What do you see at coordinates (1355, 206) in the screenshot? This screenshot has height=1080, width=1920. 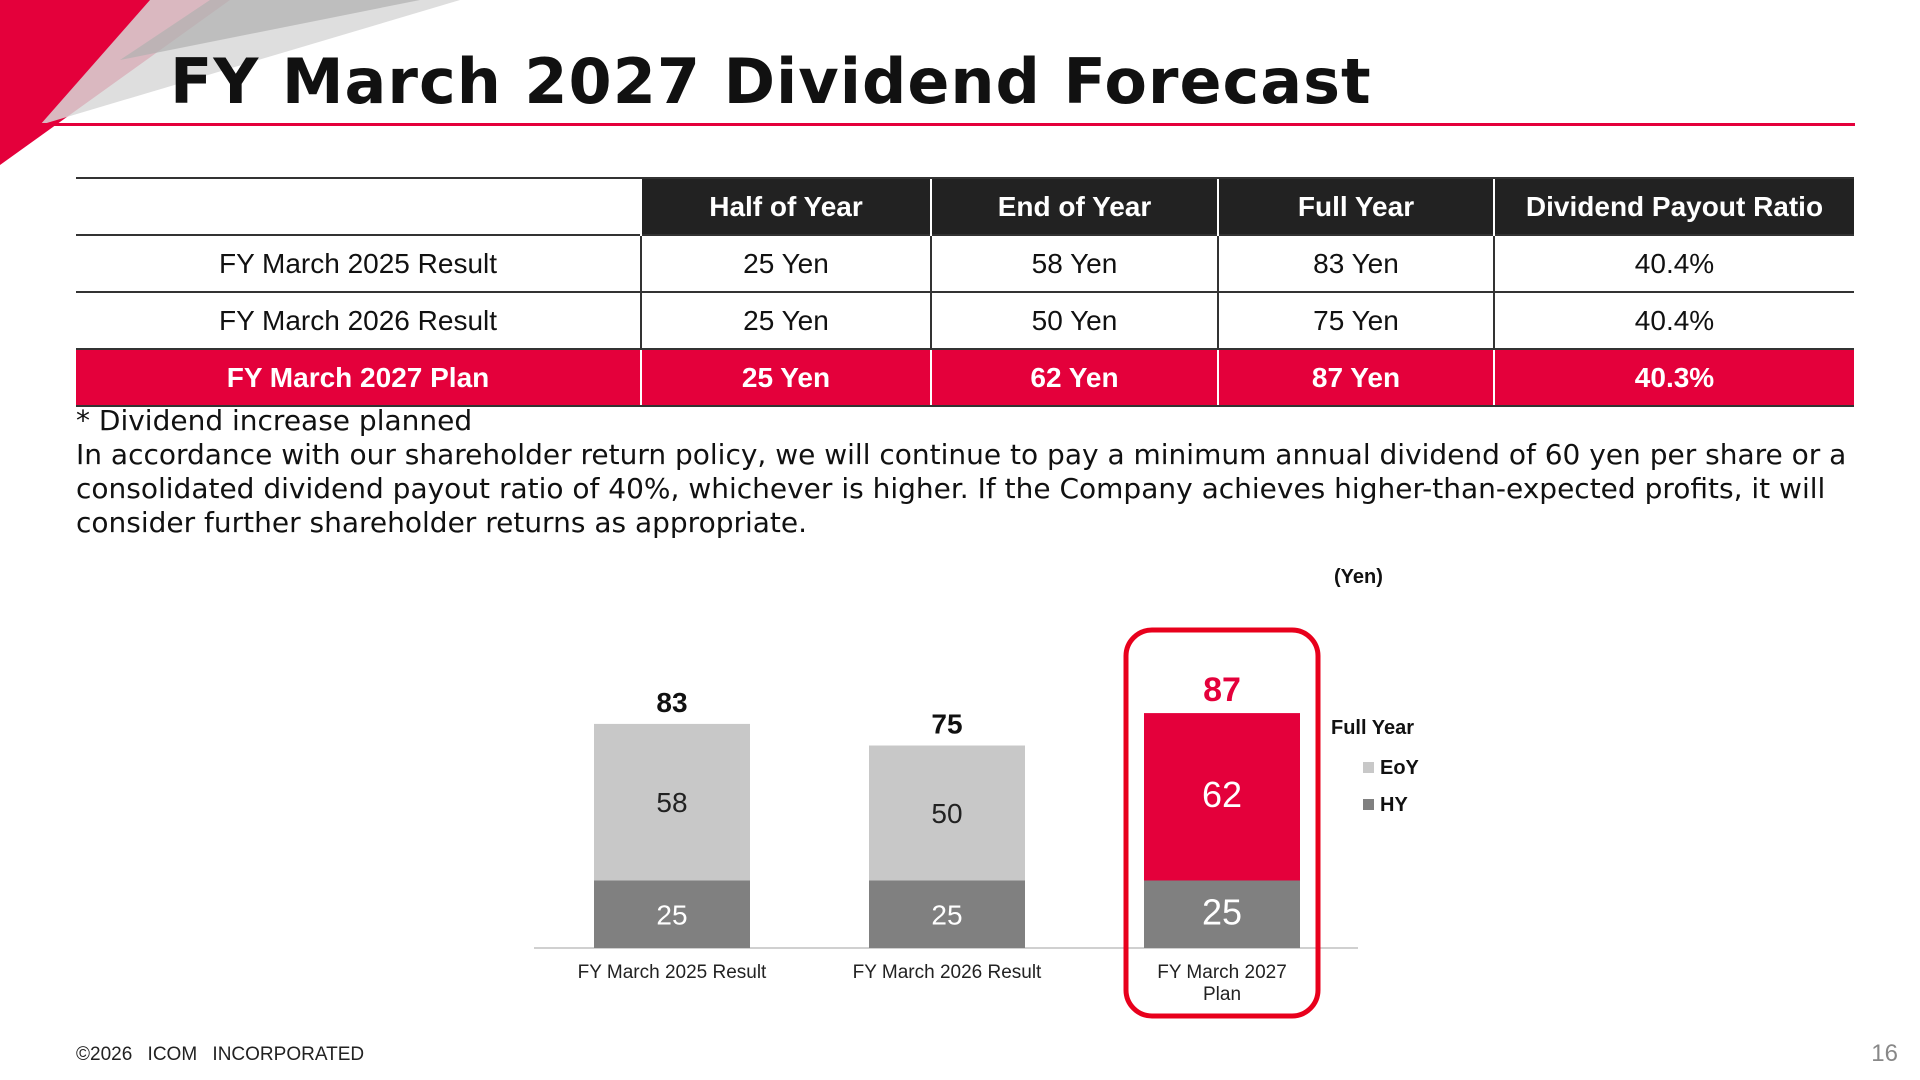 I see `table-header-cell: Full Year` at bounding box center [1355, 206].